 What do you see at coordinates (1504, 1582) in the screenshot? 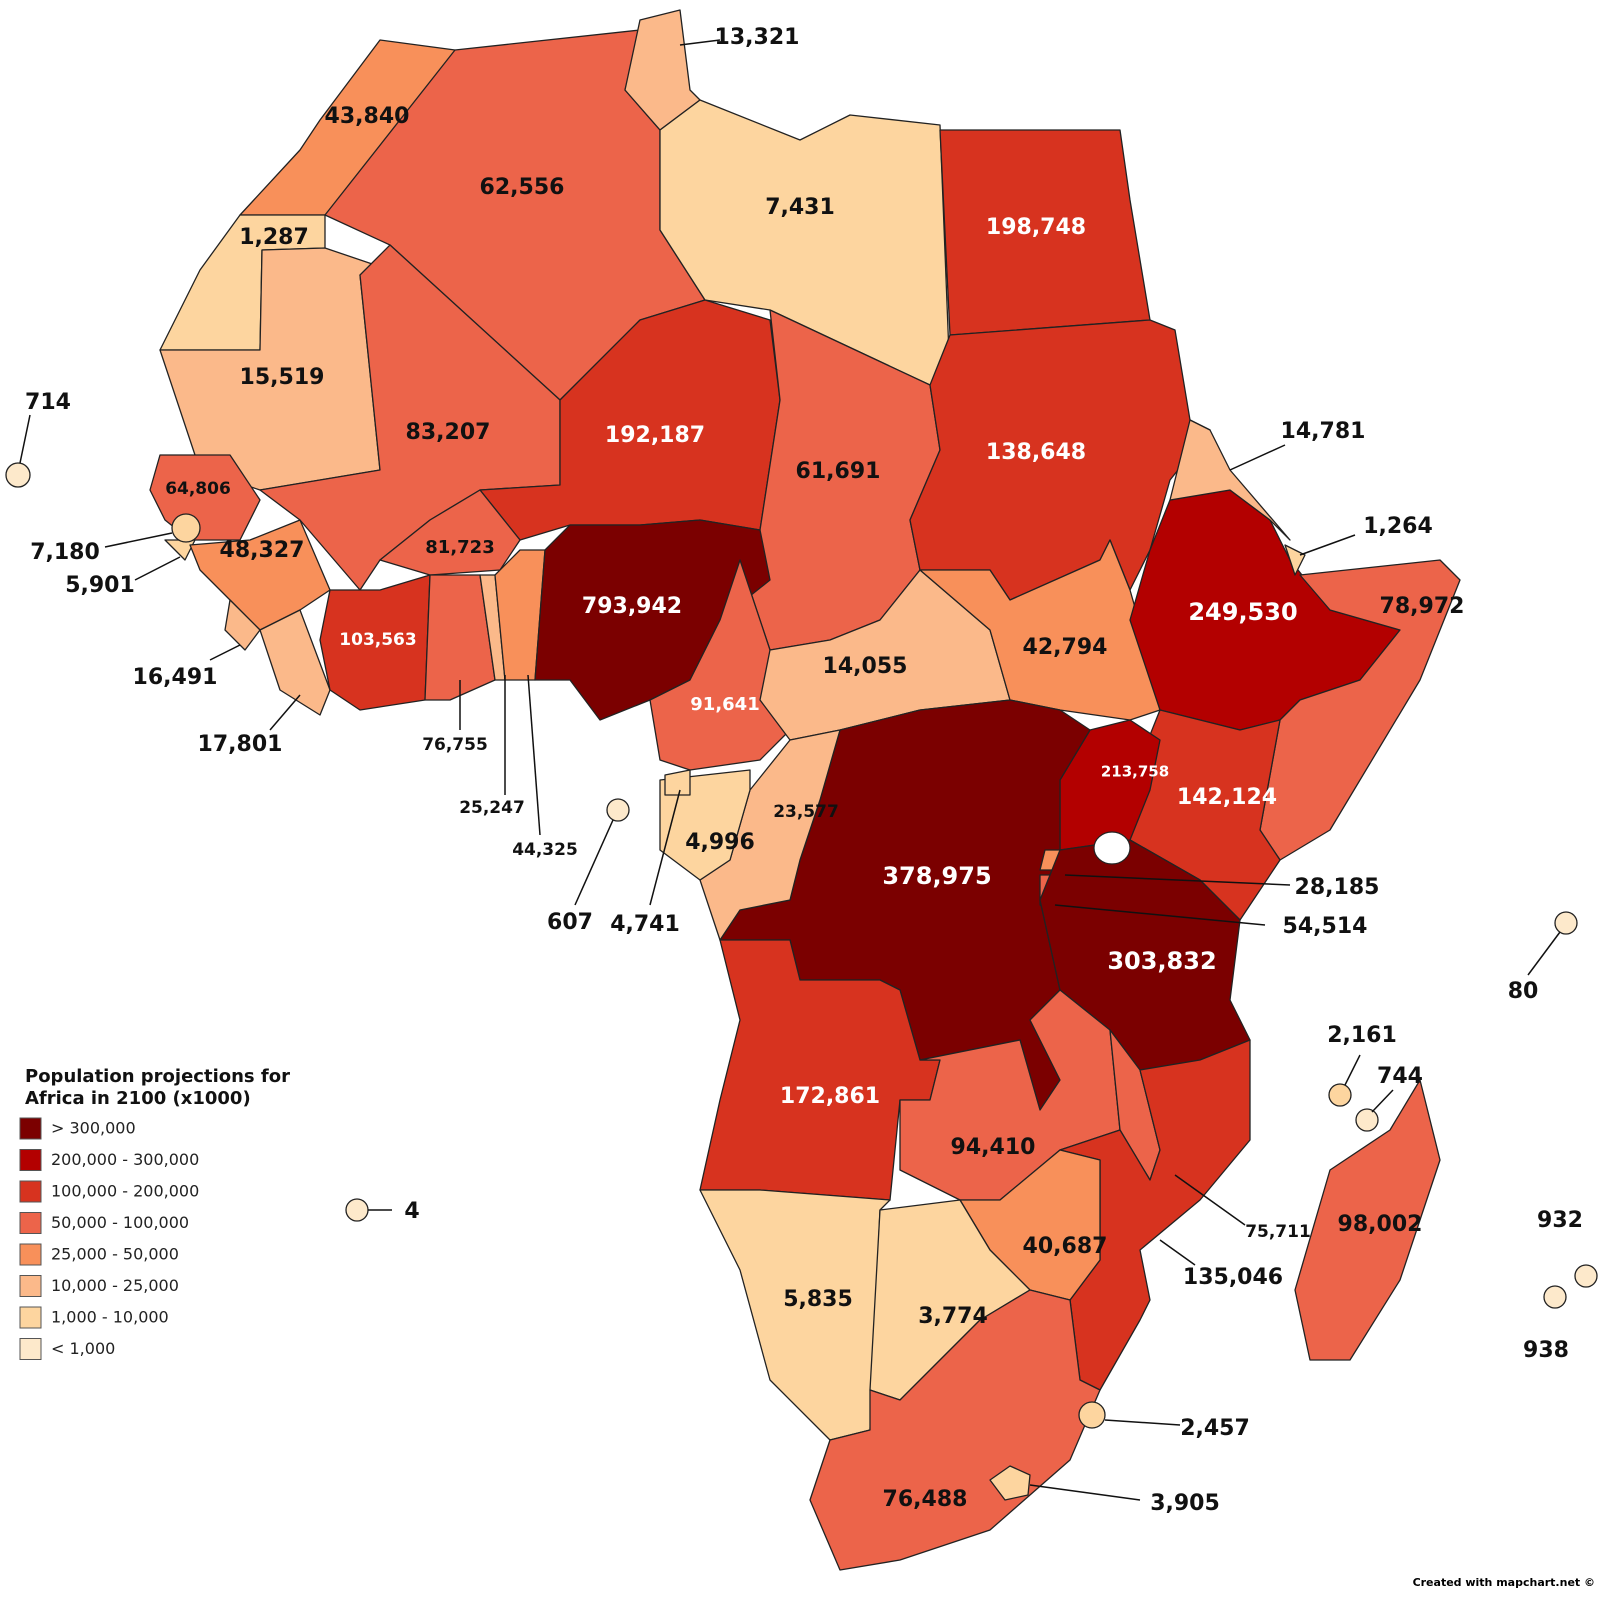
I see `credit: Created with mapchart.net ©` at bounding box center [1504, 1582].